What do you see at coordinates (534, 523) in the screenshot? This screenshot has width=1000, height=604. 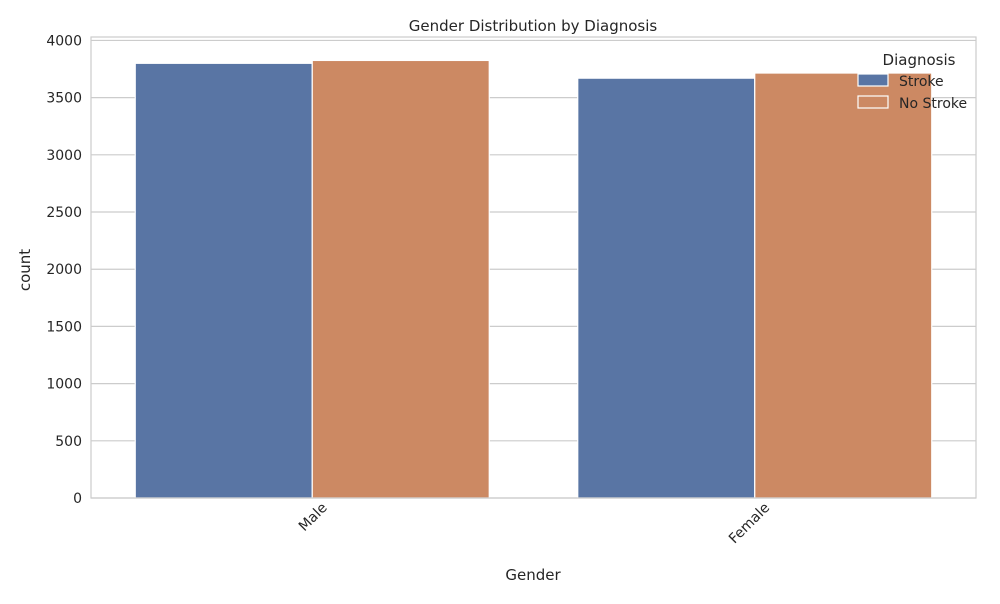 I see `x-tick-labels: Male Female` at bounding box center [534, 523].